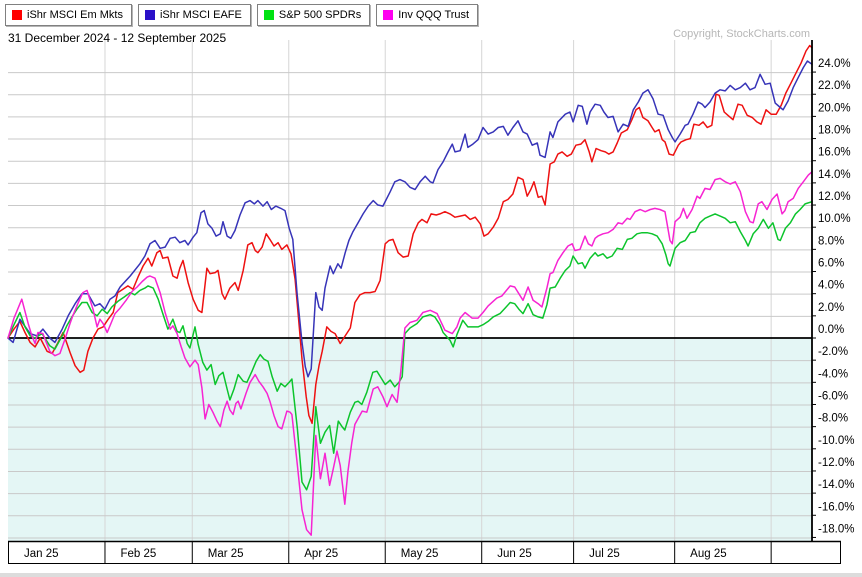 Image resolution: width=862 pixels, height=577 pixels. I want to click on month-label: Apr 25, so click(321, 554).